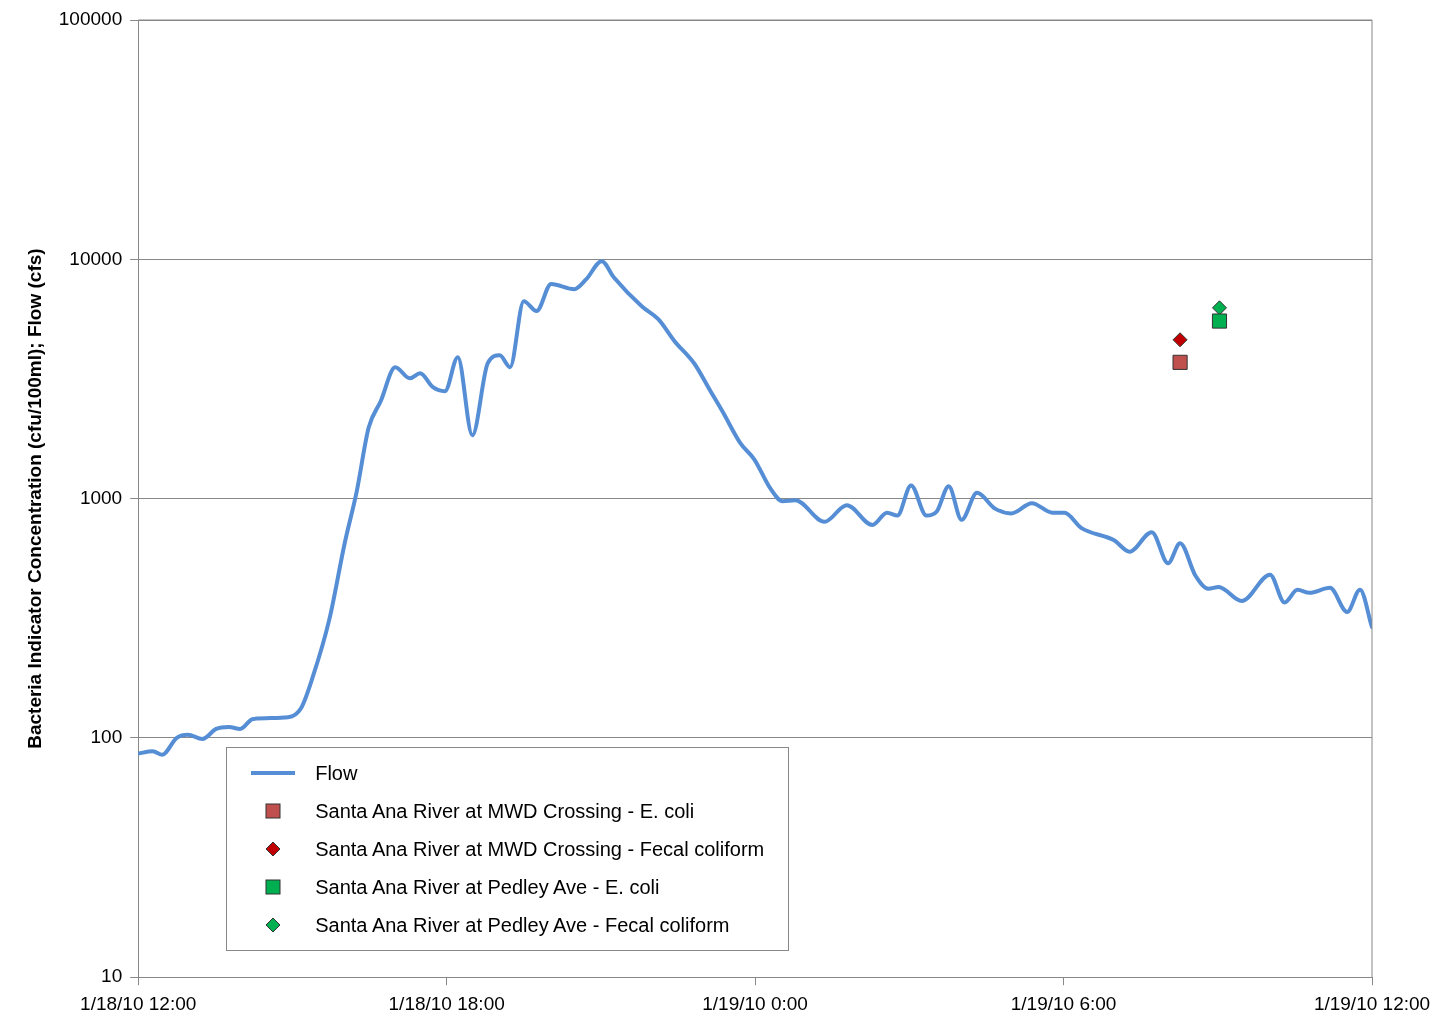  Describe the element at coordinates (336, 773) in the screenshot. I see `legend-label: Flow` at that location.